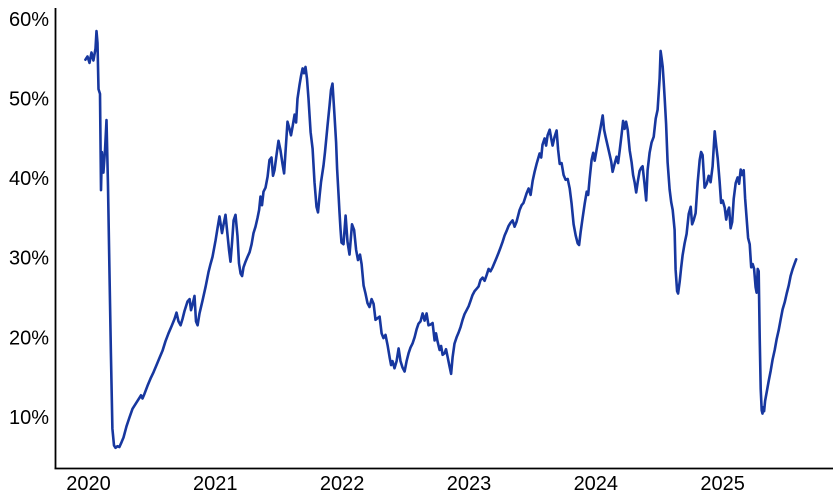 The height and width of the screenshot is (504, 838). I want to click on y-tick-label: 10%, so click(29, 418).